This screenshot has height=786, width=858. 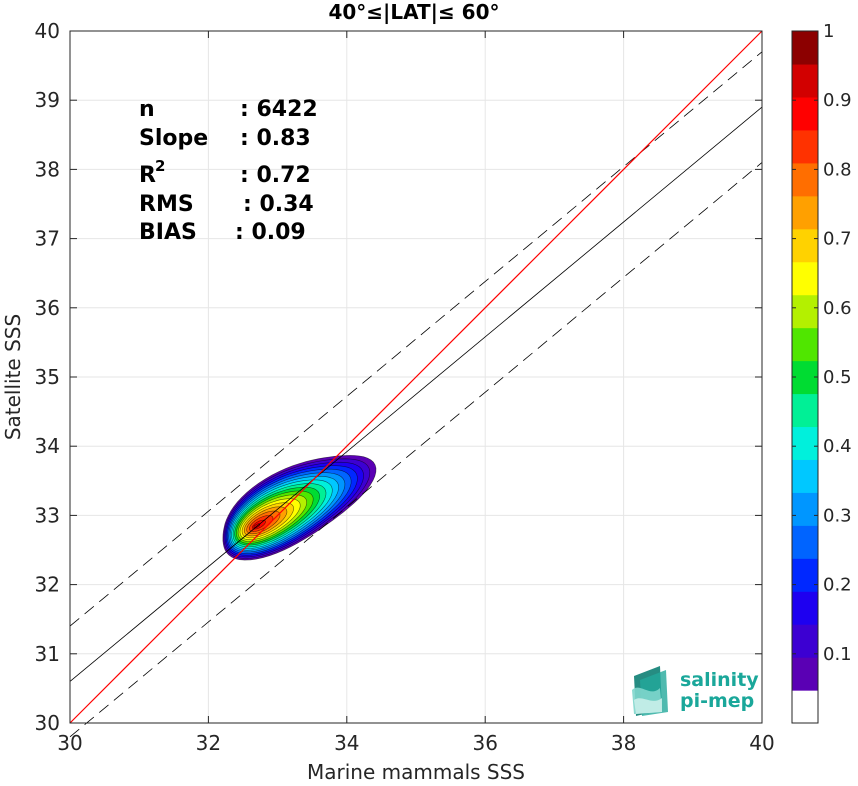 What do you see at coordinates (47, 31) in the screenshot?
I see `y-tick-label: 40` at bounding box center [47, 31].